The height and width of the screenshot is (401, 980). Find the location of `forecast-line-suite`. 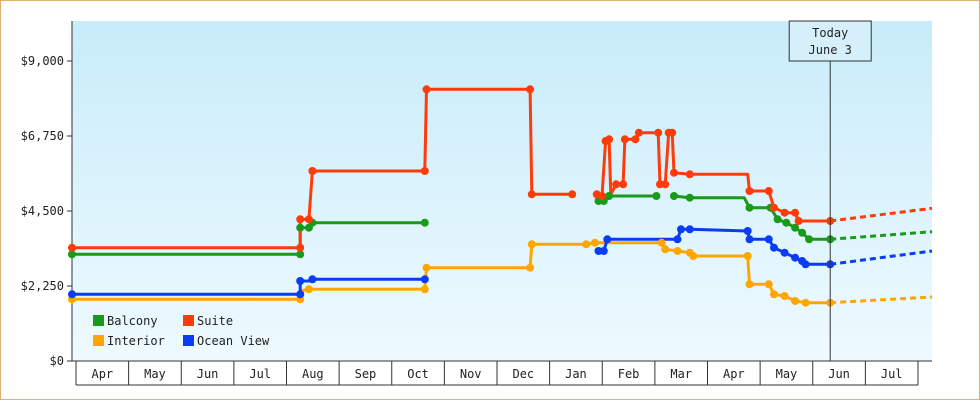

forecast-line-suite is located at coordinates (881, 214).